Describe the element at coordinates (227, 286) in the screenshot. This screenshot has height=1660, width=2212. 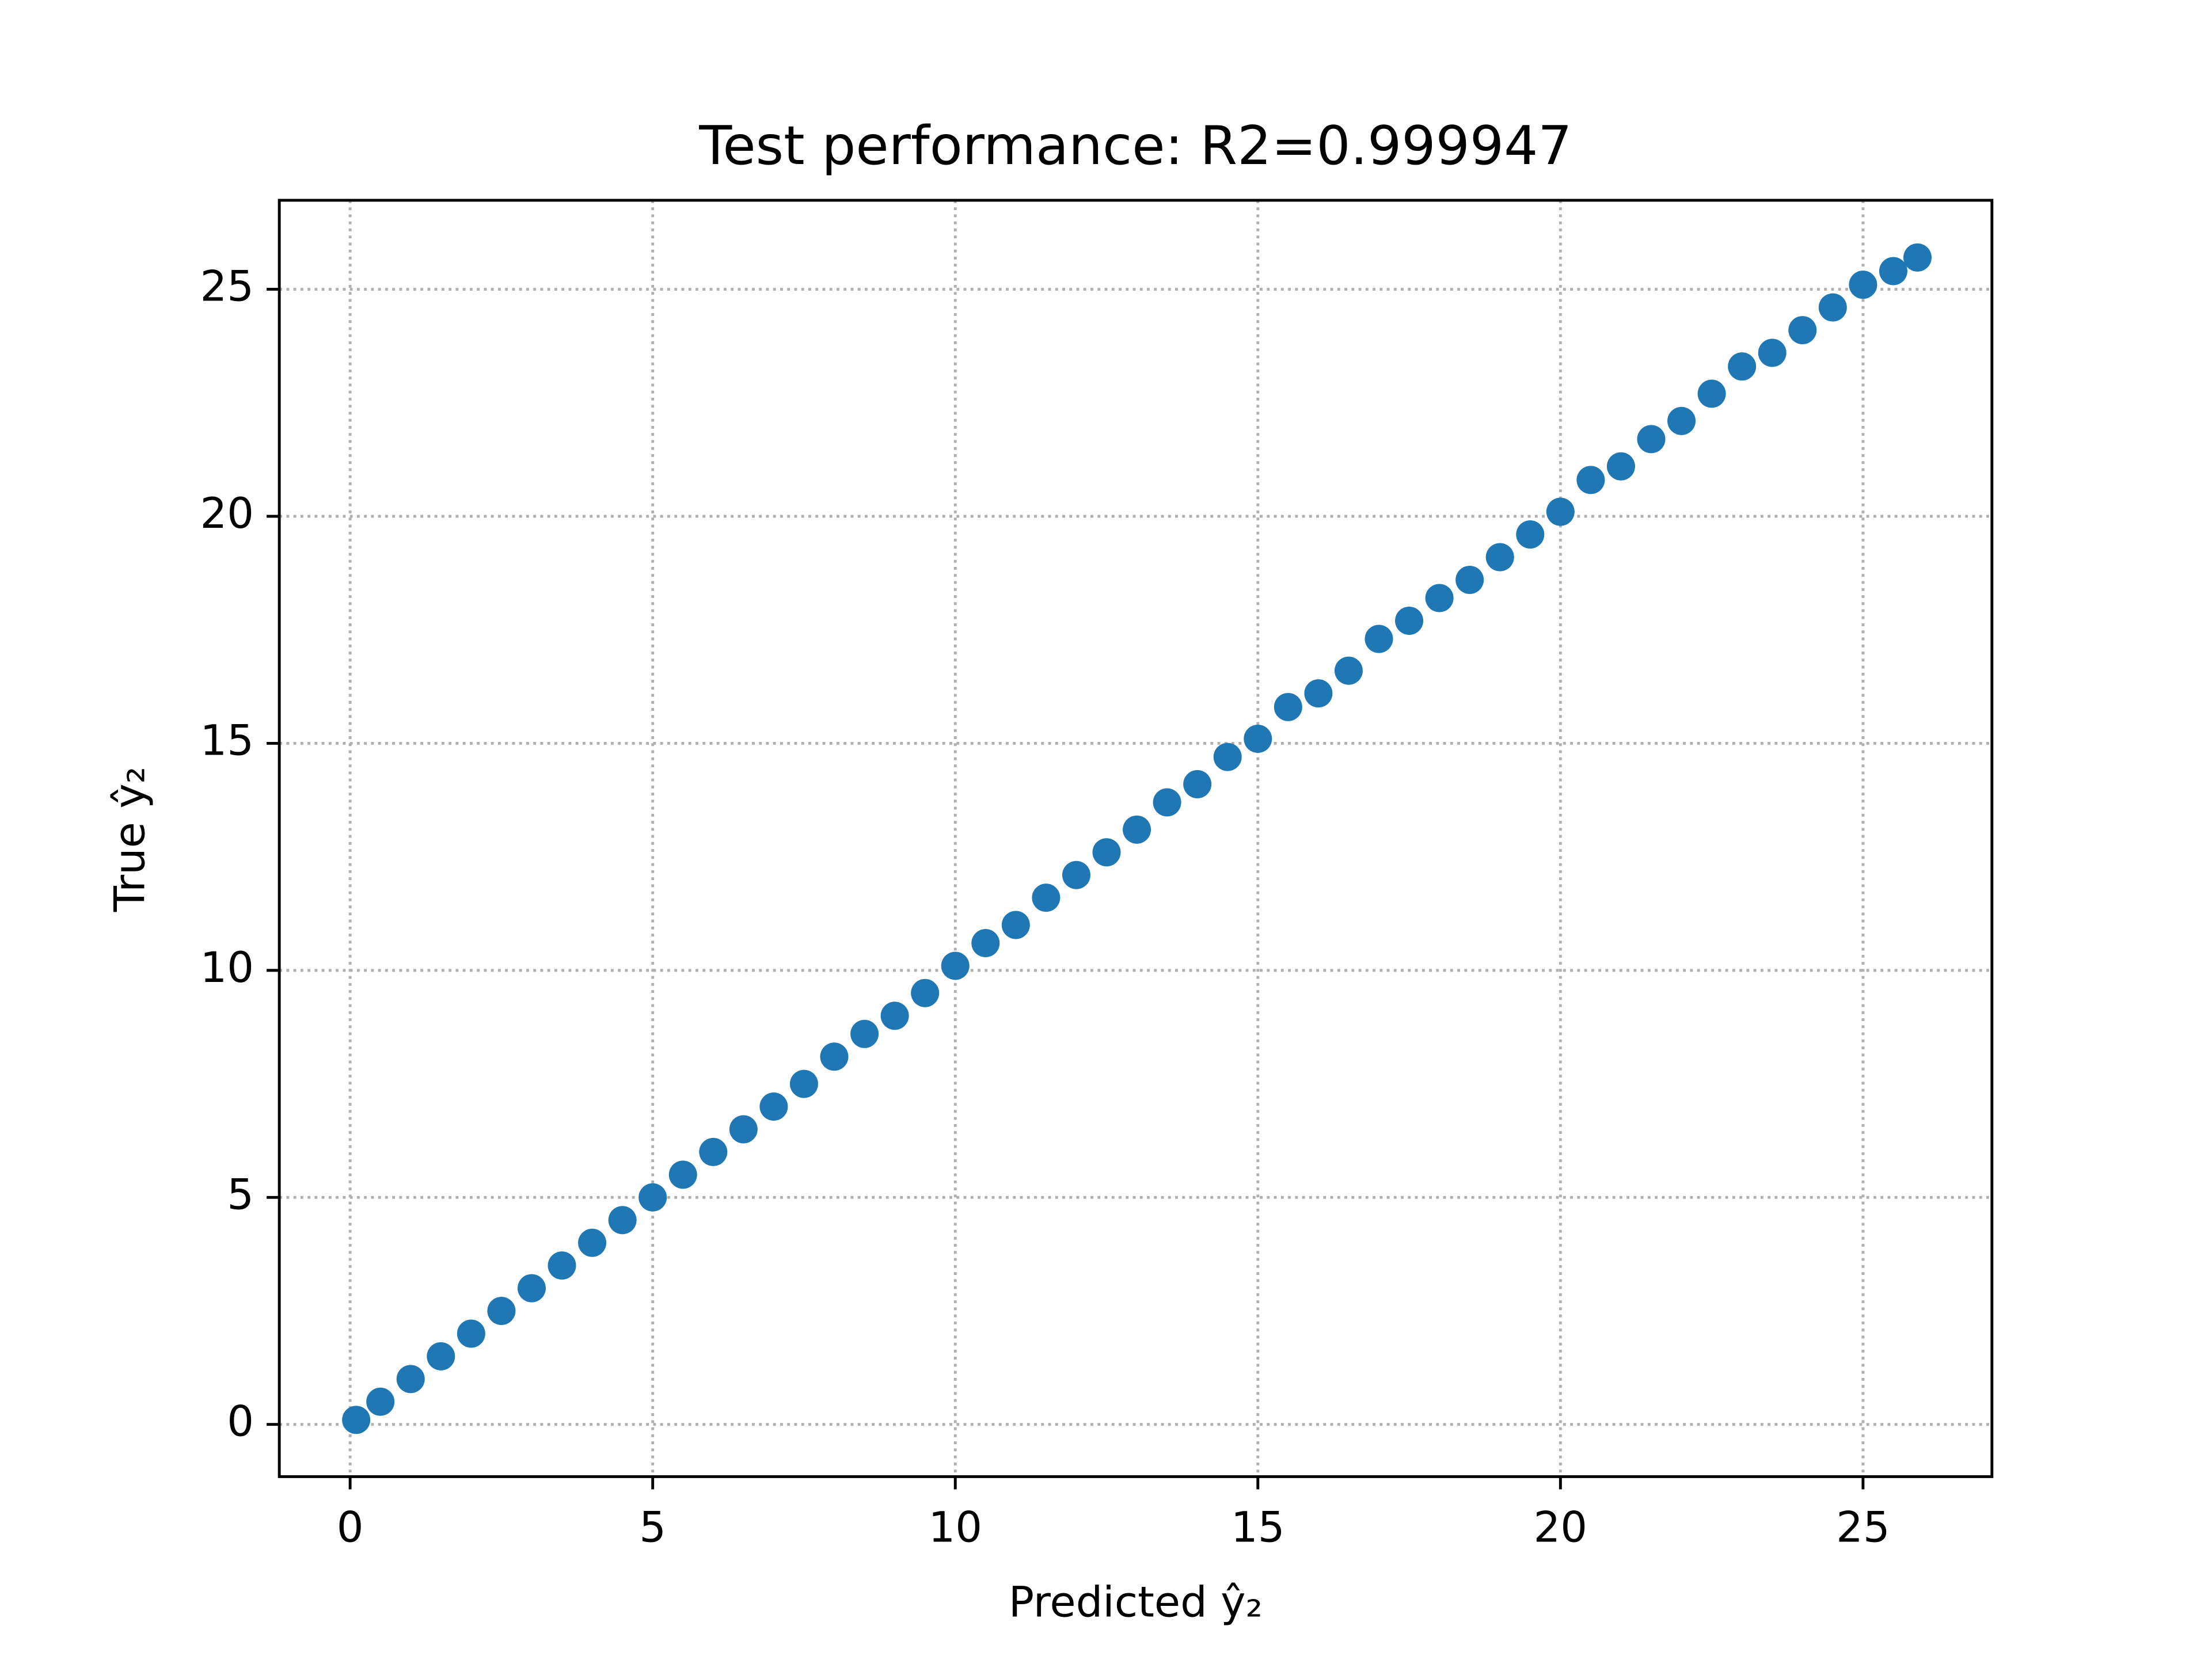
I see `y-tick-label: 25` at that location.